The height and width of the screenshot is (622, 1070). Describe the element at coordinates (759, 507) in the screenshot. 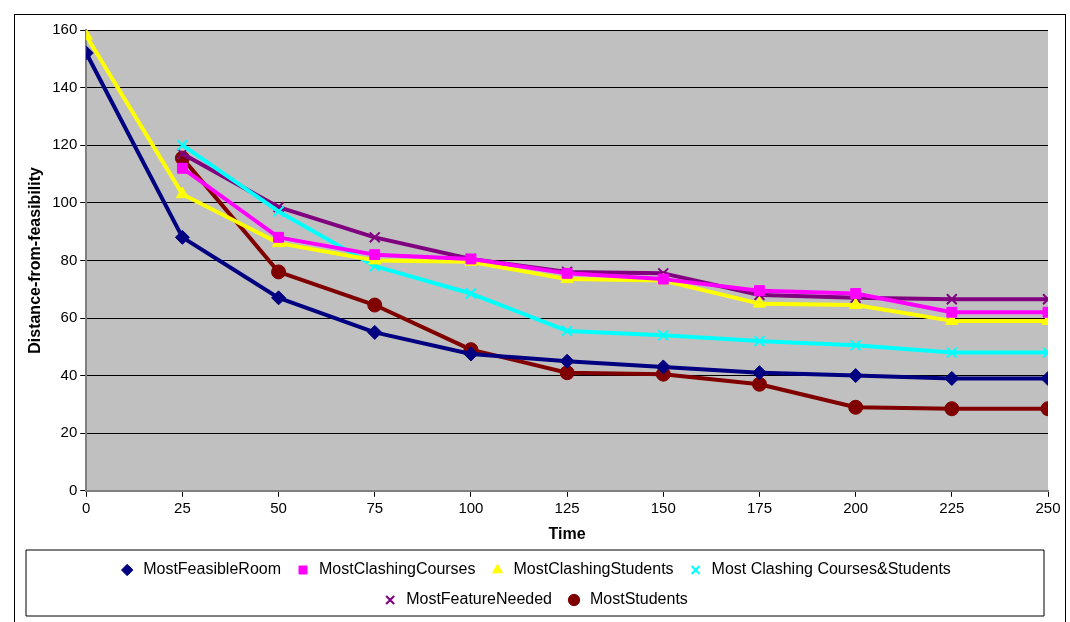

I see `x-tick-label: 175` at that location.